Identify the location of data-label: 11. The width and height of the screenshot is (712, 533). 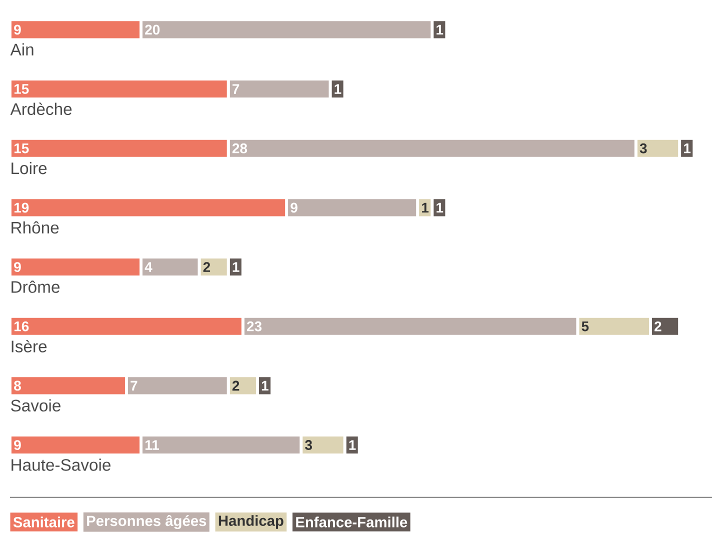
(152, 445).